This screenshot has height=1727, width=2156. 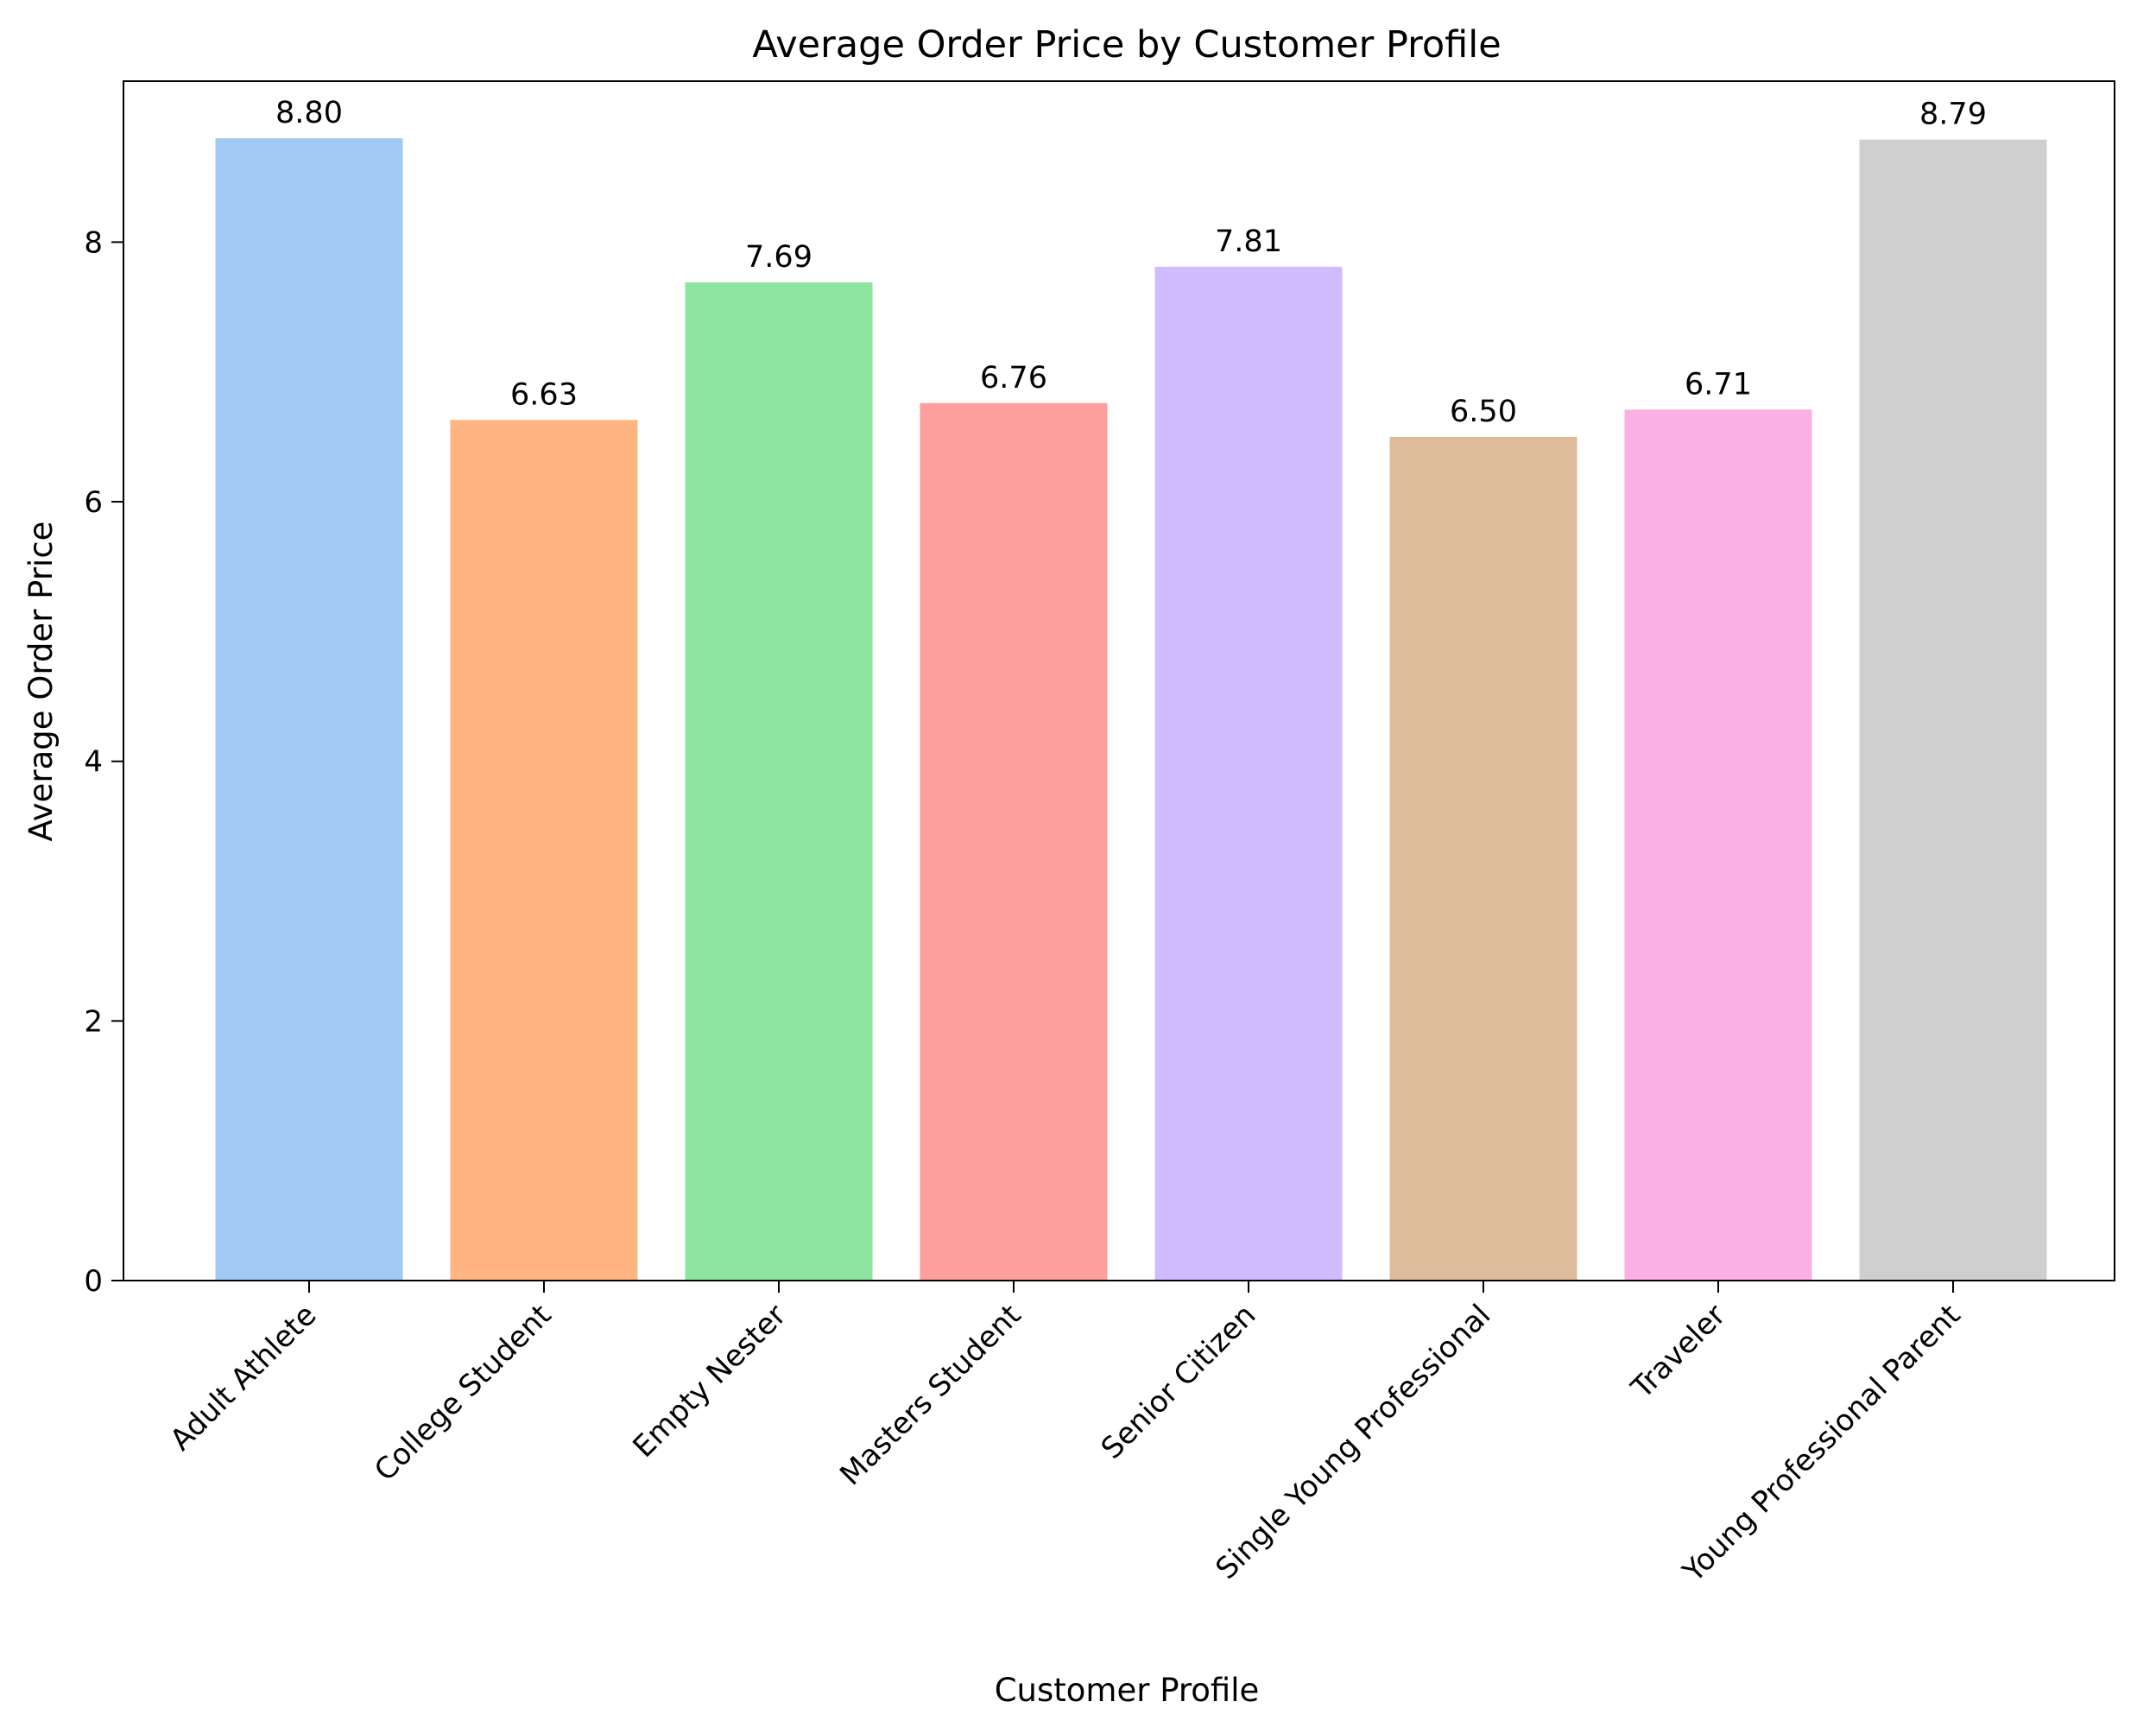 What do you see at coordinates (94, 1021) in the screenshot?
I see `y-tick-label: 2` at bounding box center [94, 1021].